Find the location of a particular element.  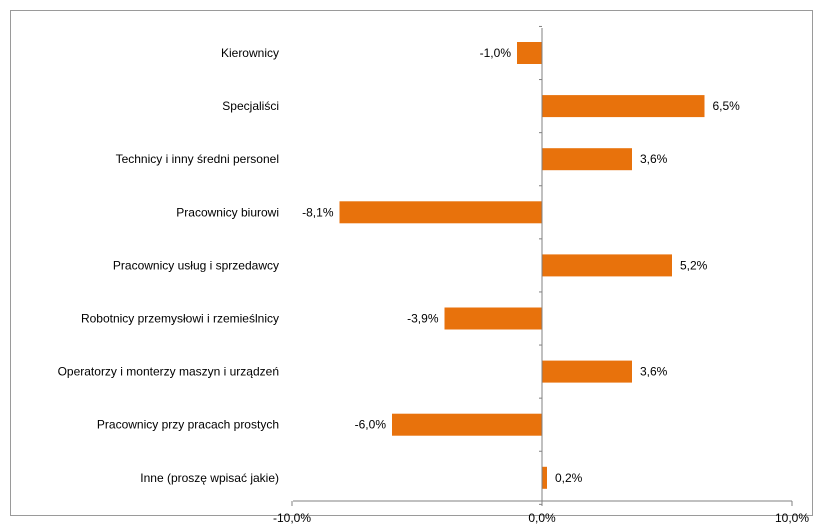

category-label: Pracownicy biurowi is located at coordinates (227, 212).